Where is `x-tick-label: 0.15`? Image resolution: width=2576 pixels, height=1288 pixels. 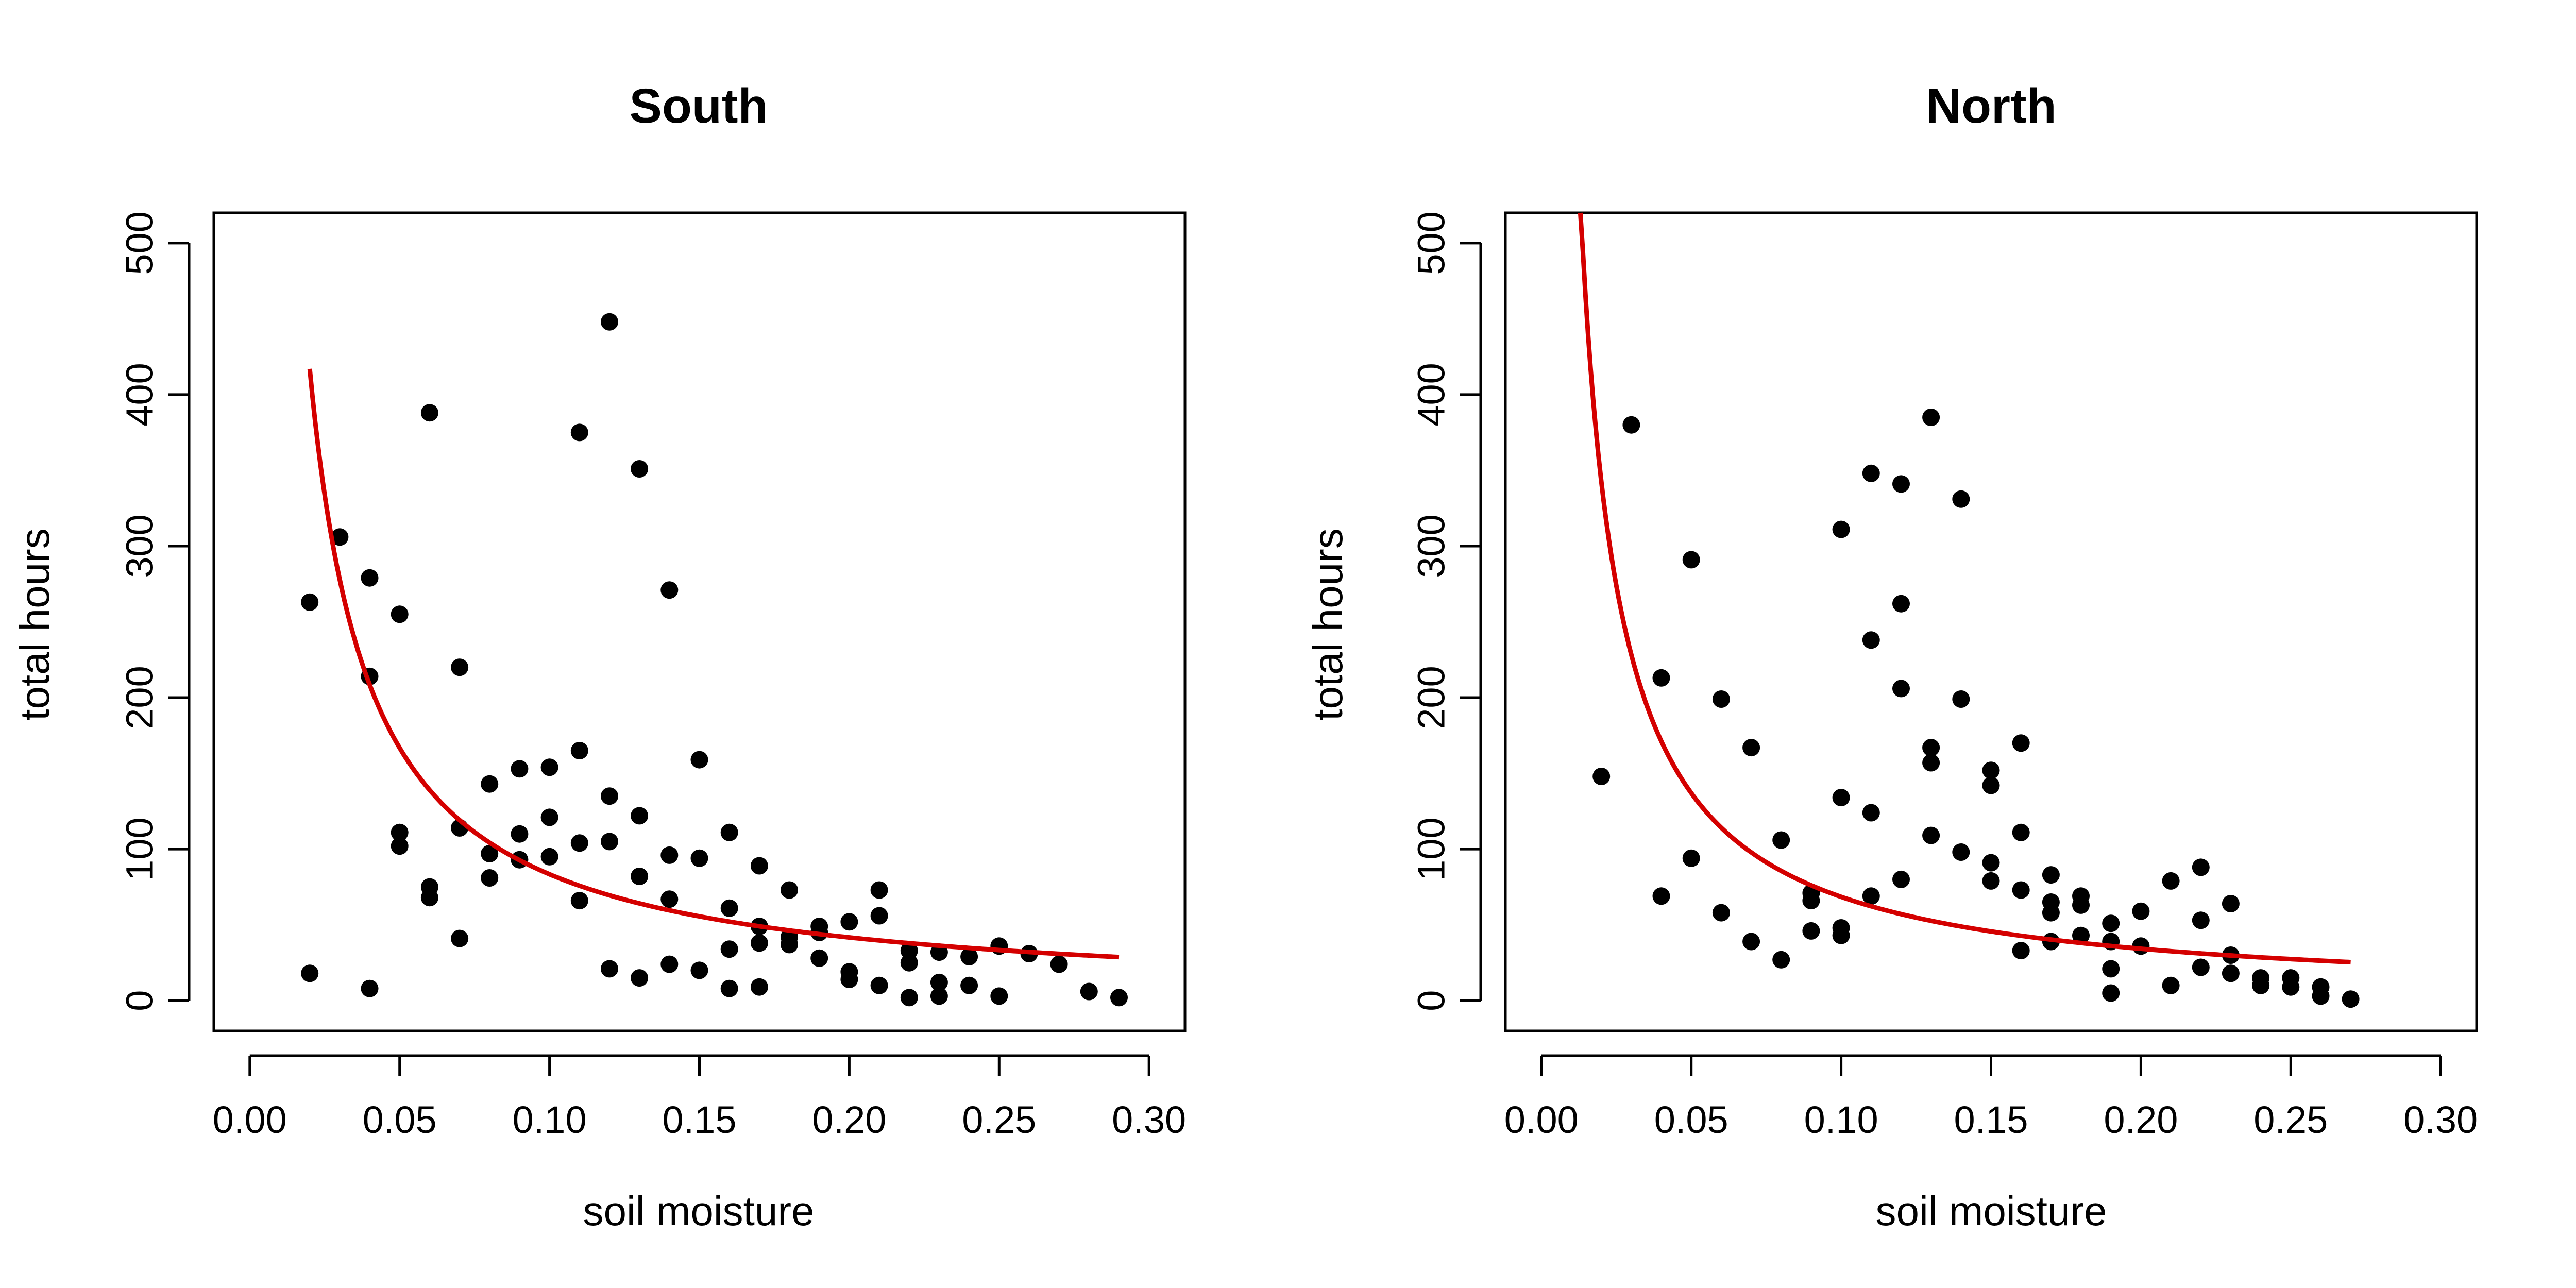 x-tick-label: 0.15 is located at coordinates (699, 1119).